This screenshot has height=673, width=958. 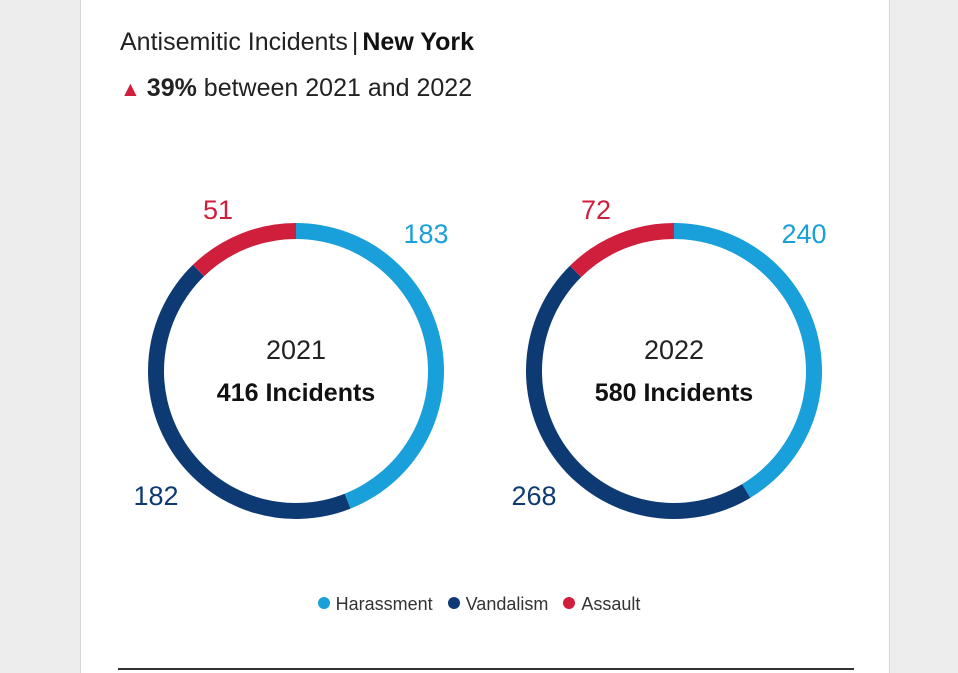 I want to click on legend-item-vandalism: Vandalism, so click(x=498, y=604).